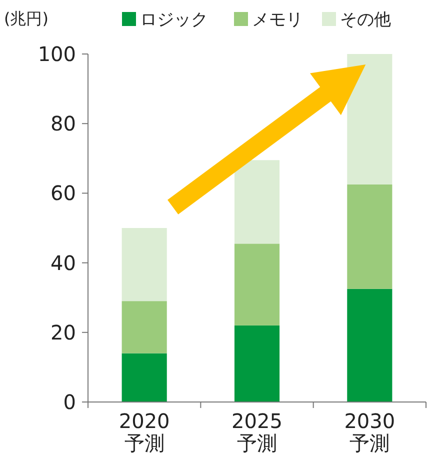  Describe the element at coordinates (63, 262) in the screenshot. I see `y-tick-label: 40` at that location.